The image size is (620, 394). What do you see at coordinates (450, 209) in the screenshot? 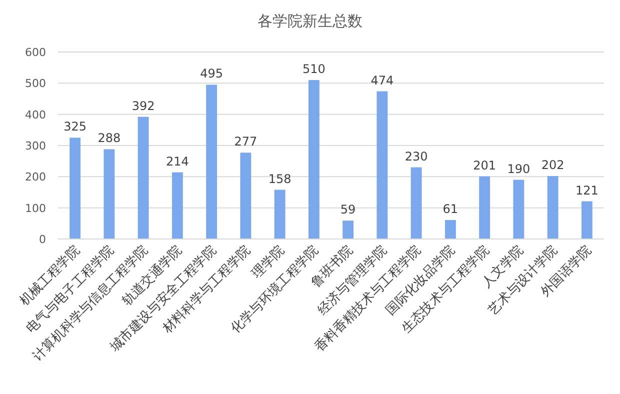
I see `data-label: 61` at bounding box center [450, 209].